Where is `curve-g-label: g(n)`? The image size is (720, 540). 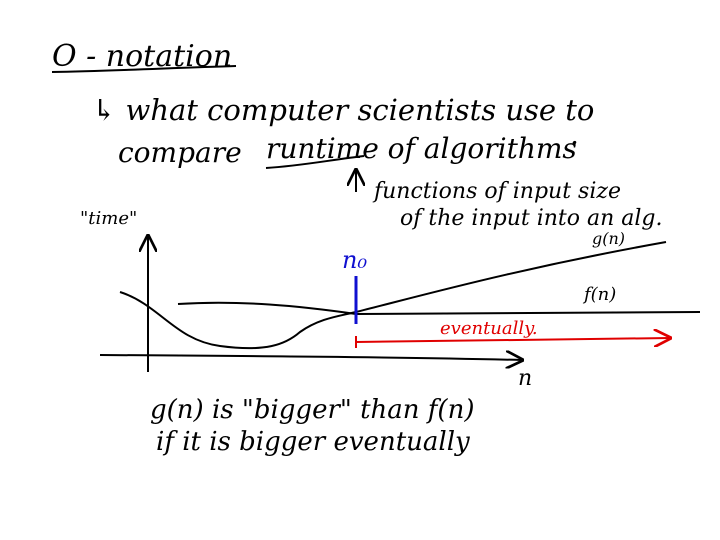
curve-g-label: g(n) is located at coordinates (608, 238).